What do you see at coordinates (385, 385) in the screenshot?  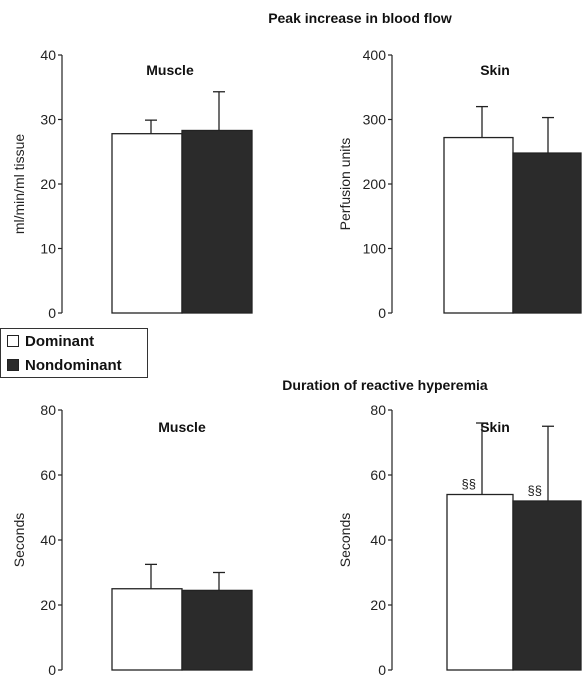 I see `section-title-duration: Duration of reactive hyperemia` at bounding box center [385, 385].